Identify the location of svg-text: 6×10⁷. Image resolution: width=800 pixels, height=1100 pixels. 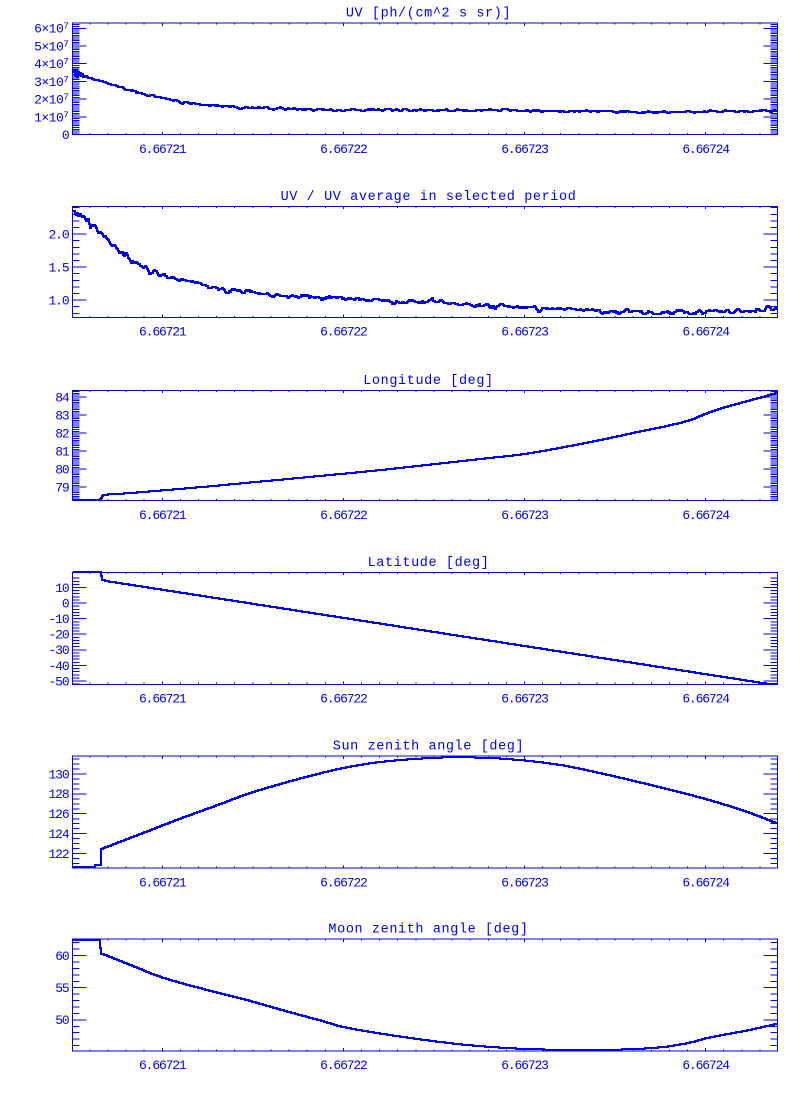
(51, 29).